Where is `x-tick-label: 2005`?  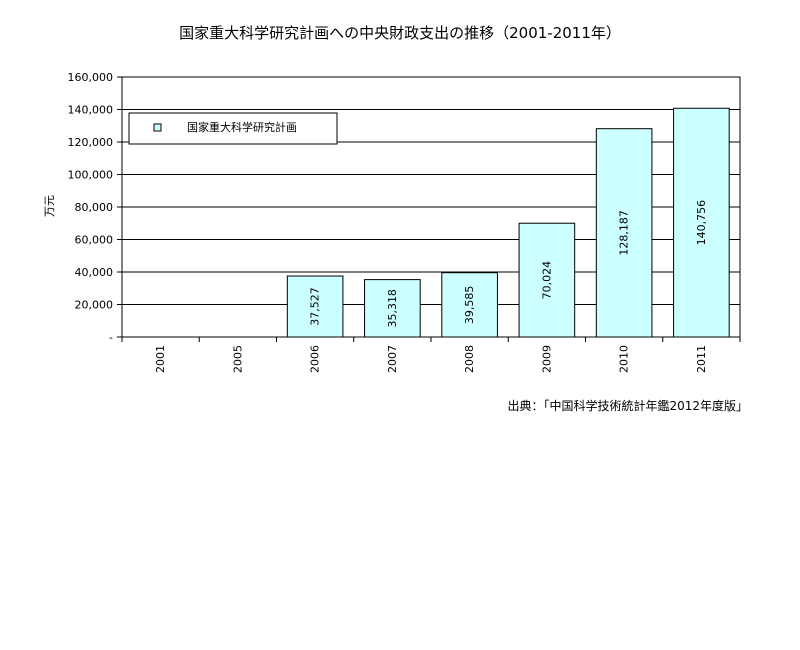 x-tick-label: 2005 is located at coordinates (237, 359).